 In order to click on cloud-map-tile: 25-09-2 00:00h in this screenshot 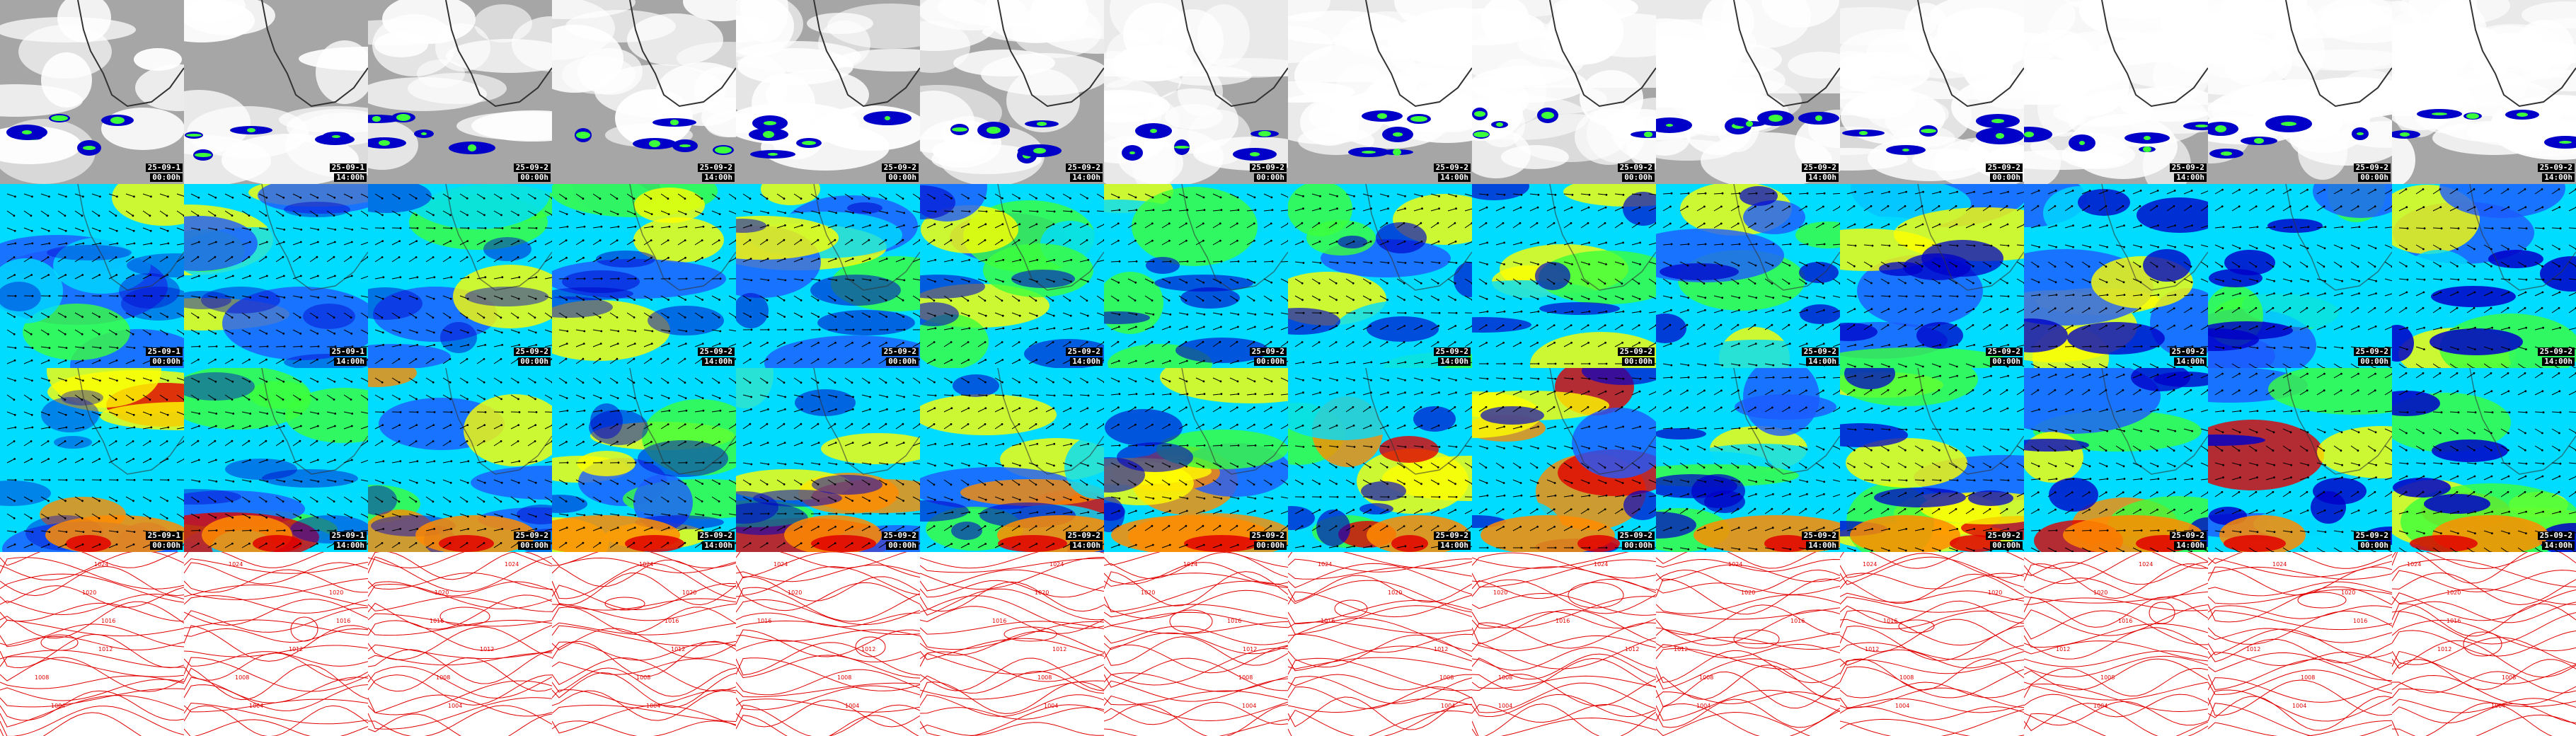, I will do `click(828, 92)`.